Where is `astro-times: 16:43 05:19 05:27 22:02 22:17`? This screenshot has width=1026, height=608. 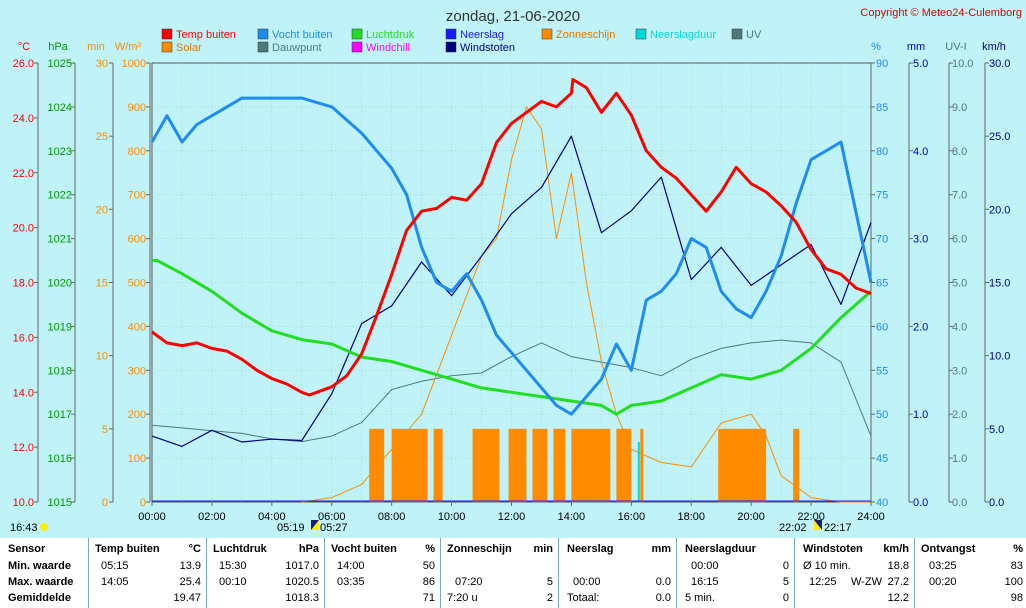
astro-times: 16:43 05:19 05:27 22:02 22:17 is located at coordinates (431, 527).